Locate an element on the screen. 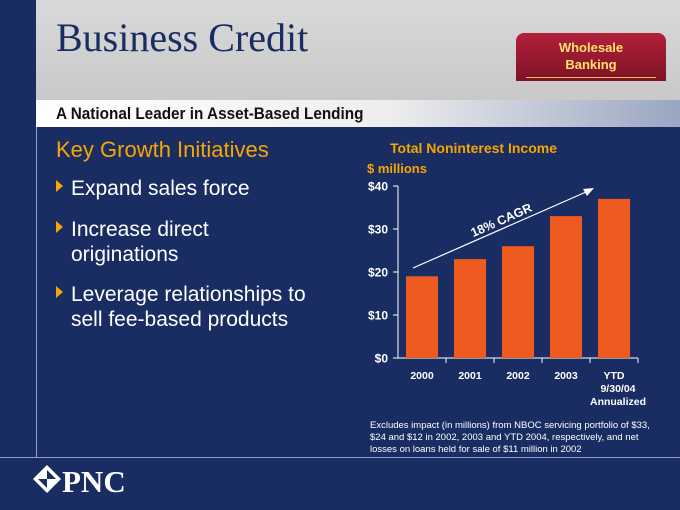 The height and width of the screenshot is (510, 680). y-tick-label: $20 is located at coordinates (378, 273).